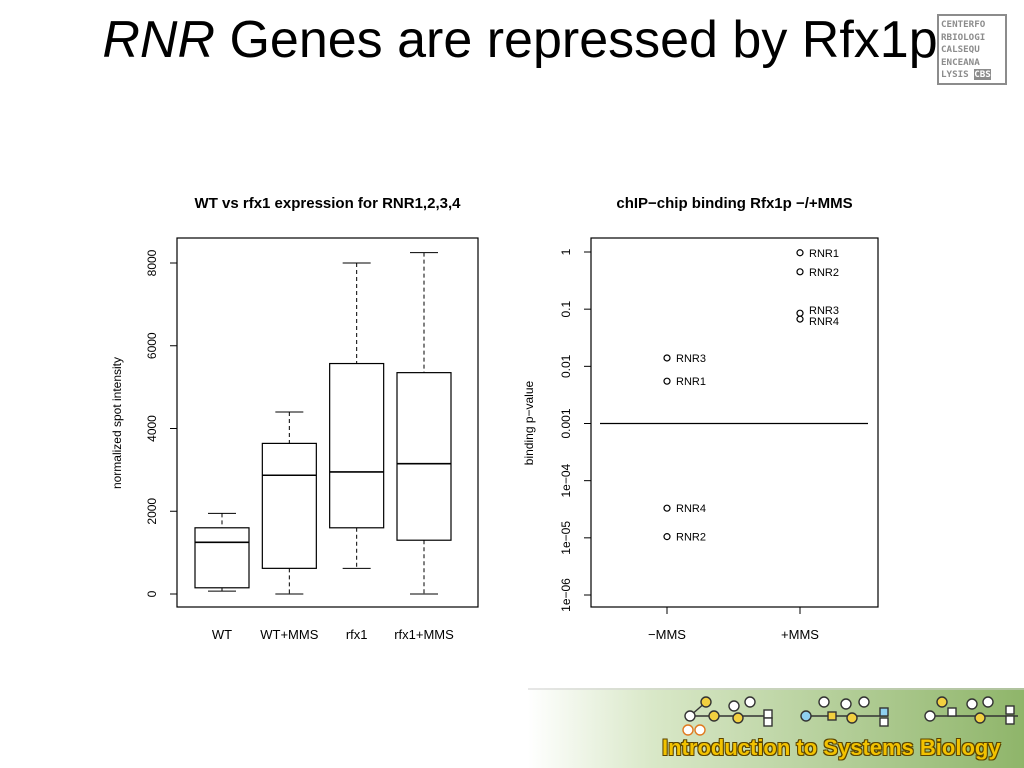  What do you see at coordinates (800, 634) in the screenshot?
I see `chart2-xtick-label: +MMS` at bounding box center [800, 634].